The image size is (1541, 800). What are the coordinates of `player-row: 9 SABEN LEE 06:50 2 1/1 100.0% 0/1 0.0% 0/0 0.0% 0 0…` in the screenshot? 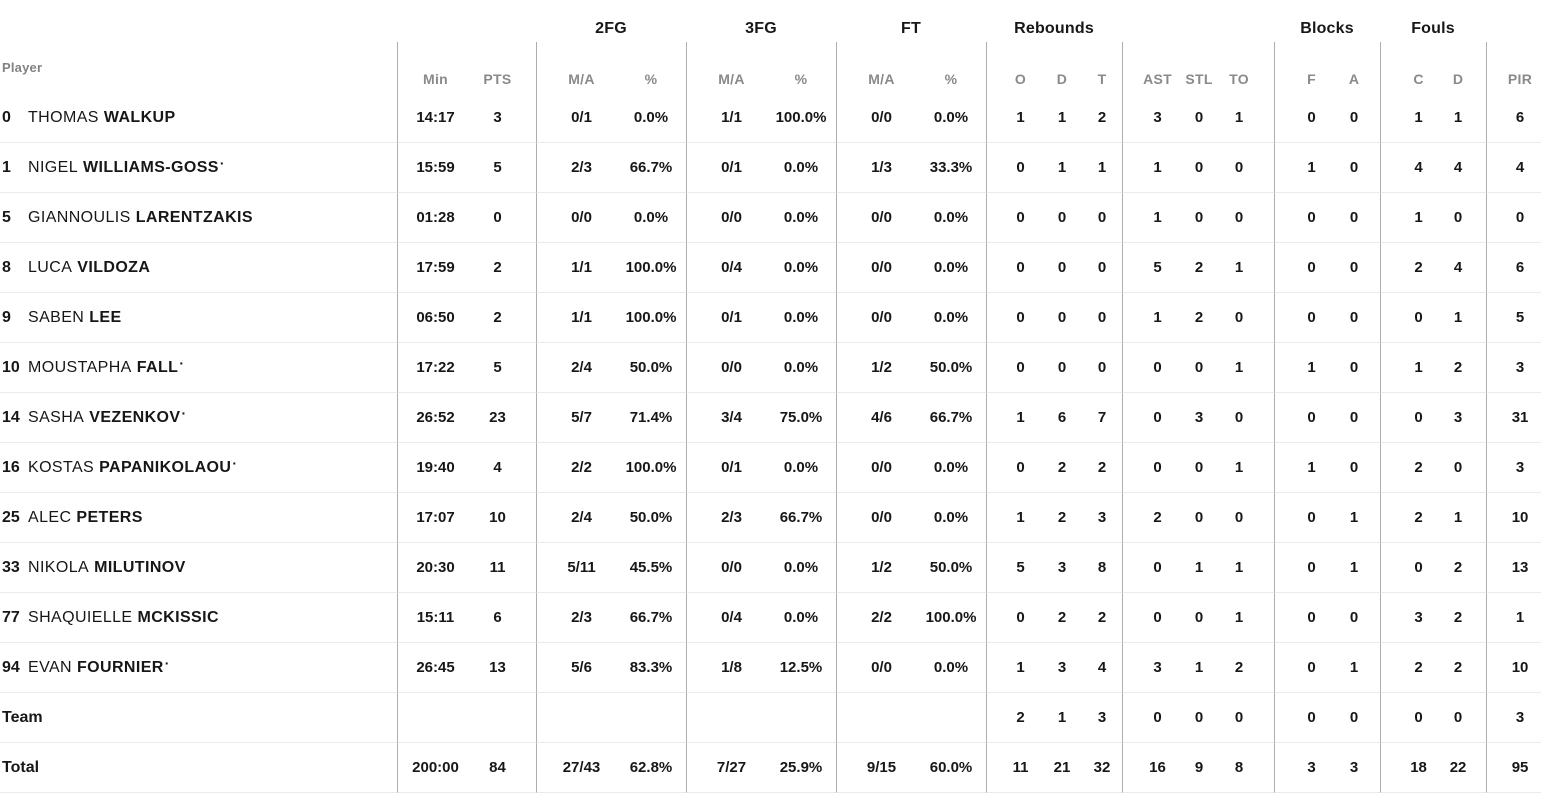 It's located at (770, 318).